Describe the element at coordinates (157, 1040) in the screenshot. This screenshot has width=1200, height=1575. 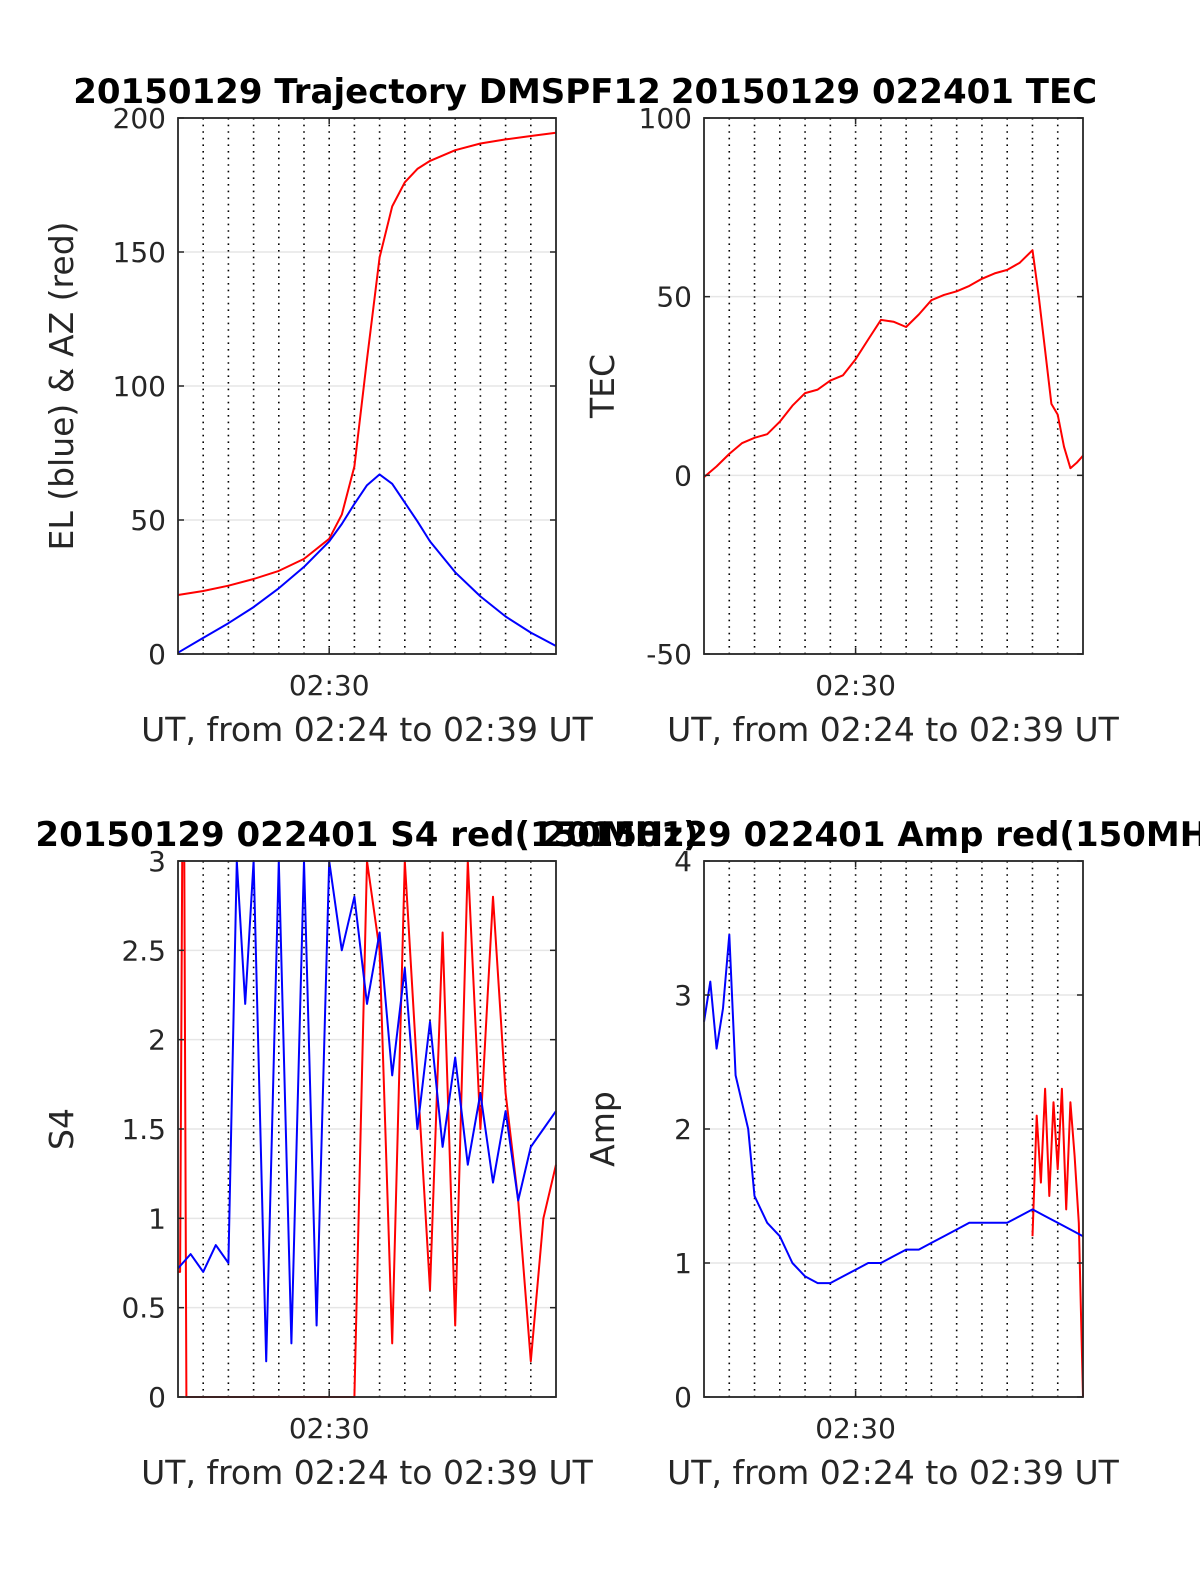
I see `s4-ytick-label: 2` at that location.